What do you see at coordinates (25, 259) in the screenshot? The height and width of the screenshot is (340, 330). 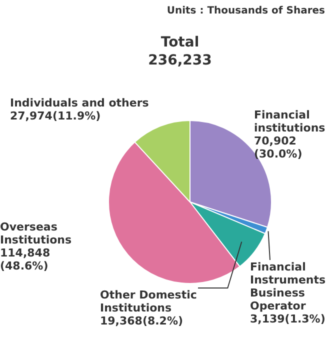 I see `data-label: 114,848 (48.6%)` at bounding box center [25, 259].